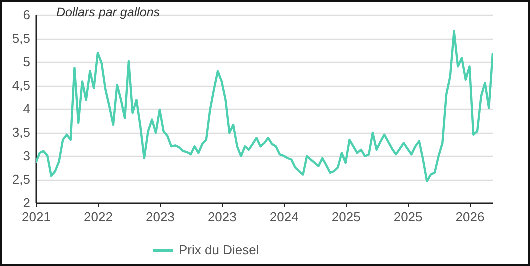 This screenshot has width=530, height=266. What do you see at coordinates (36, 217) in the screenshot?
I see `x-tick-label: 2021` at bounding box center [36, 217].